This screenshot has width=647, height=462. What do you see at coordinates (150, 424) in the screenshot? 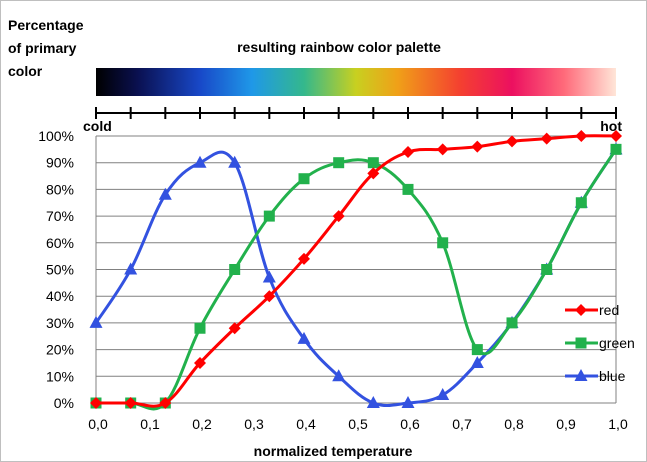
I see `x-tick-label: 0,1` at bounding box center [150, 424].